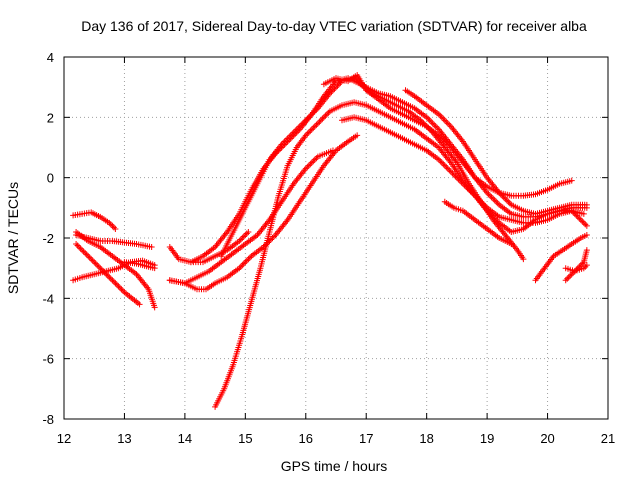 This screenshot has height=480, width=640. What do you see at coordinates (547, 438) in the screenshot?
I see `x-tick-label: 20` at bounding box center [547, 438].